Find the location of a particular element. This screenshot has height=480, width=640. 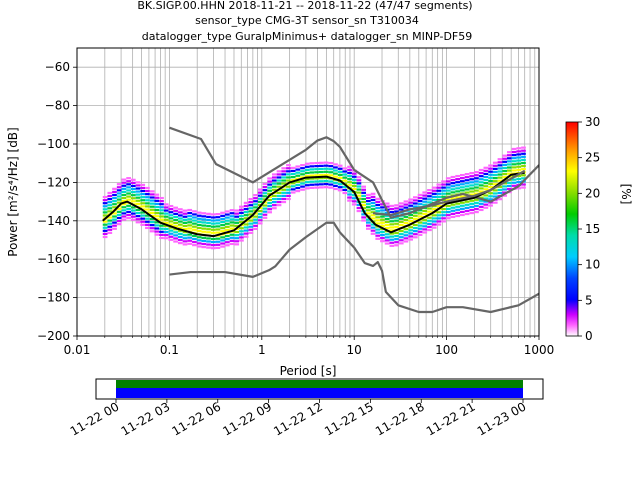

y-tick-label: −140 is located at coordinates (53, 221).